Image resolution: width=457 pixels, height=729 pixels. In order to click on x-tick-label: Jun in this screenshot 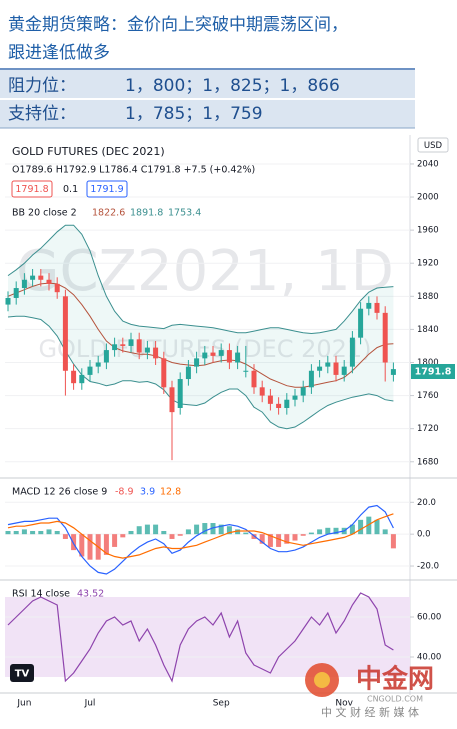, I will do `click(23, 704)`.